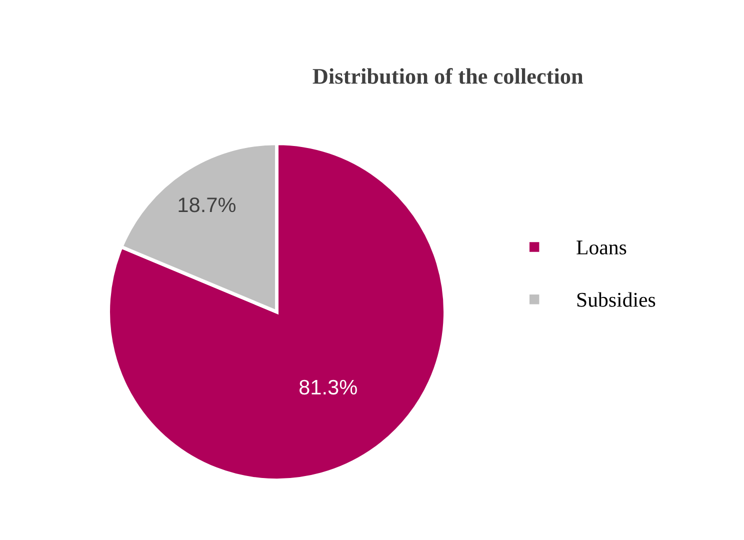 Image resolution: width=744 pixels, height=540 pixels. Describe the element at coordinates (616, 299) in the screenshot. I see `legend-label: Subsidies` at that location.